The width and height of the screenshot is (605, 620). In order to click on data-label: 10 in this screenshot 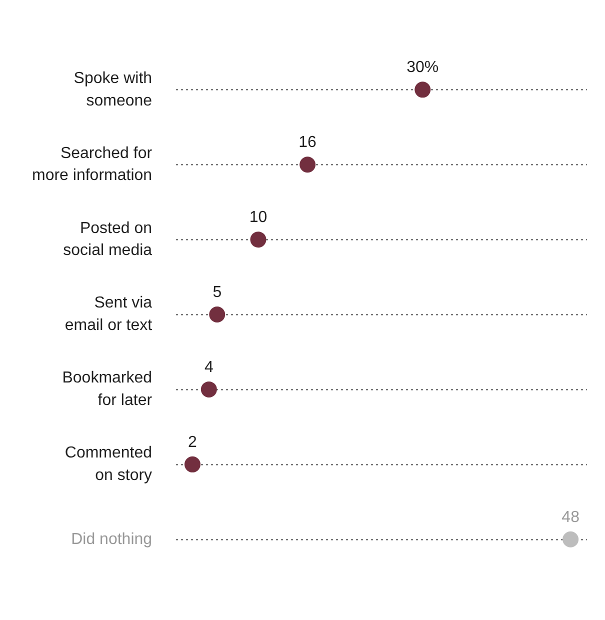, I will do `click(258, 217)`.